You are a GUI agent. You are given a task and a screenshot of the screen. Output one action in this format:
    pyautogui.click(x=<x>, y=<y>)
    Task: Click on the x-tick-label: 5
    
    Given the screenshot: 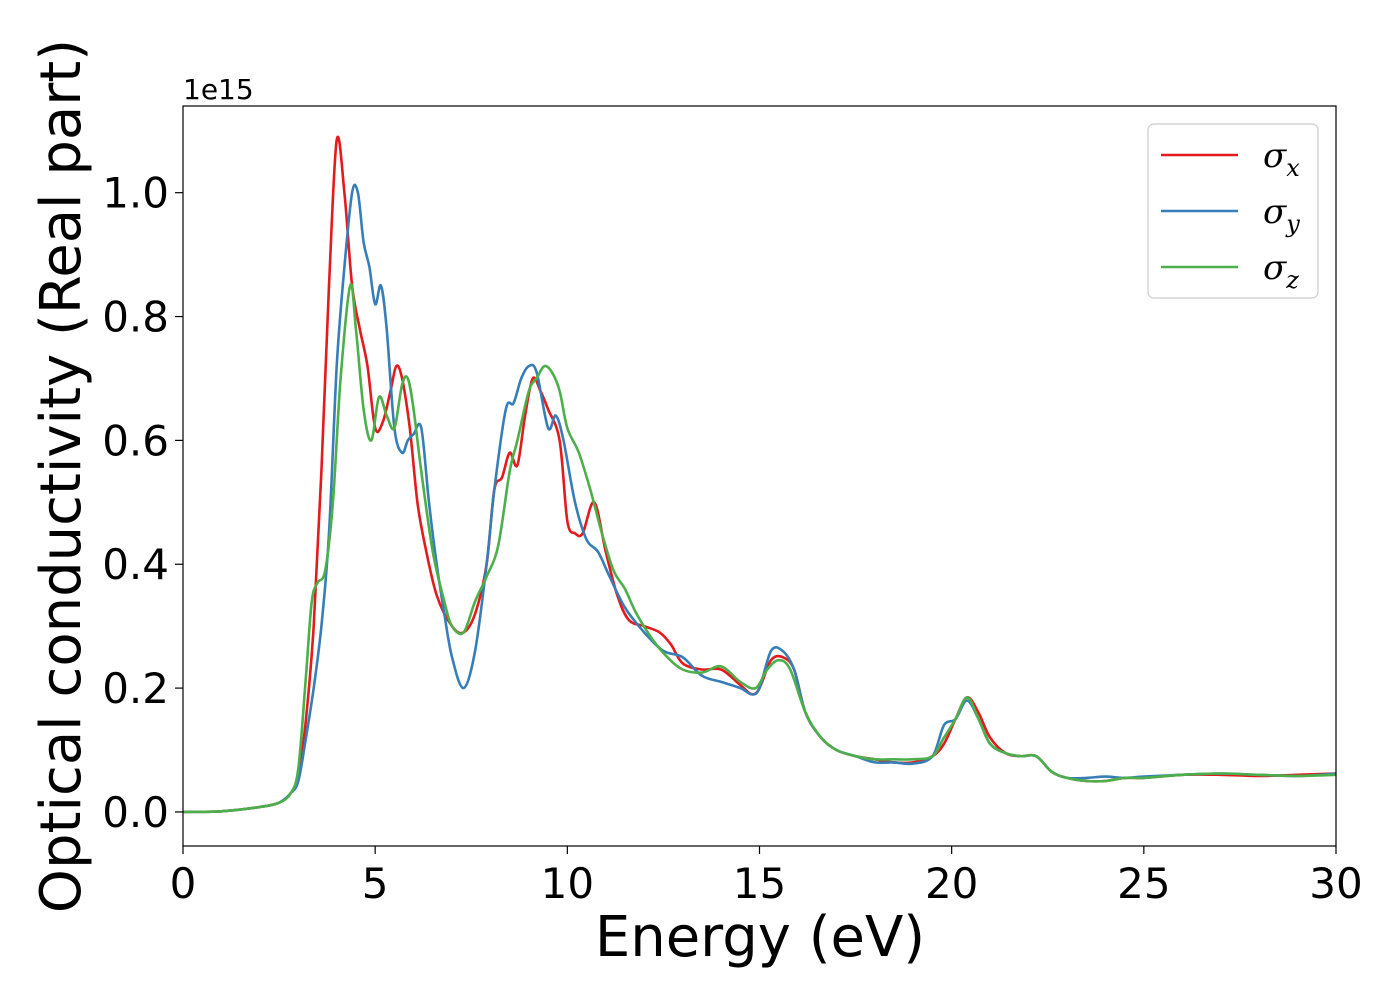 What is the action you would take?
    pyautogui.click(x=375, y=883)
    